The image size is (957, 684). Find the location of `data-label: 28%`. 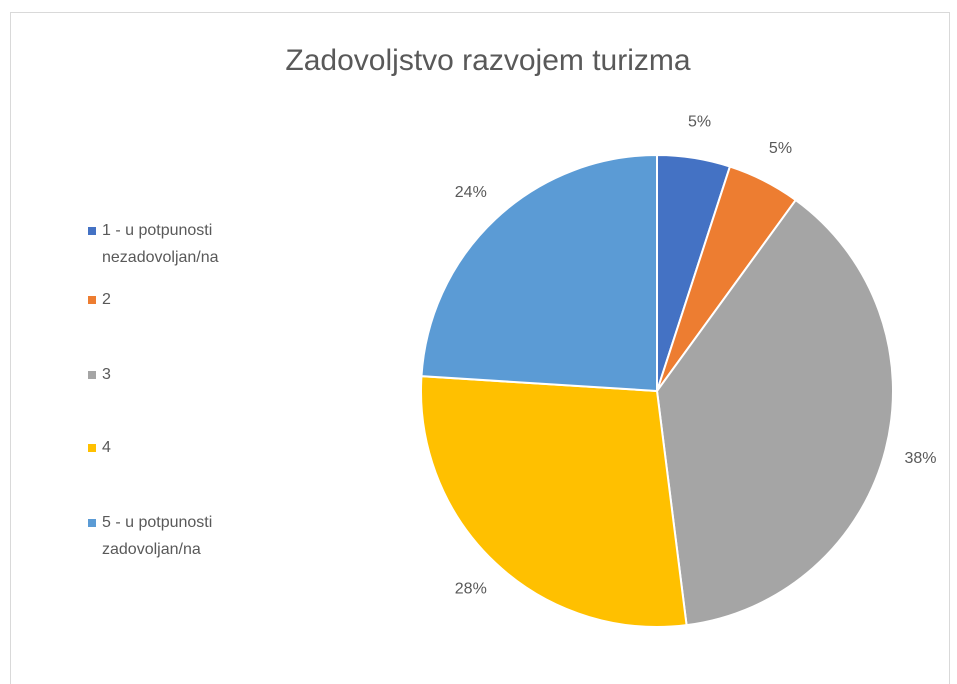

data-label: 28% is located at coordinates (471, 588).